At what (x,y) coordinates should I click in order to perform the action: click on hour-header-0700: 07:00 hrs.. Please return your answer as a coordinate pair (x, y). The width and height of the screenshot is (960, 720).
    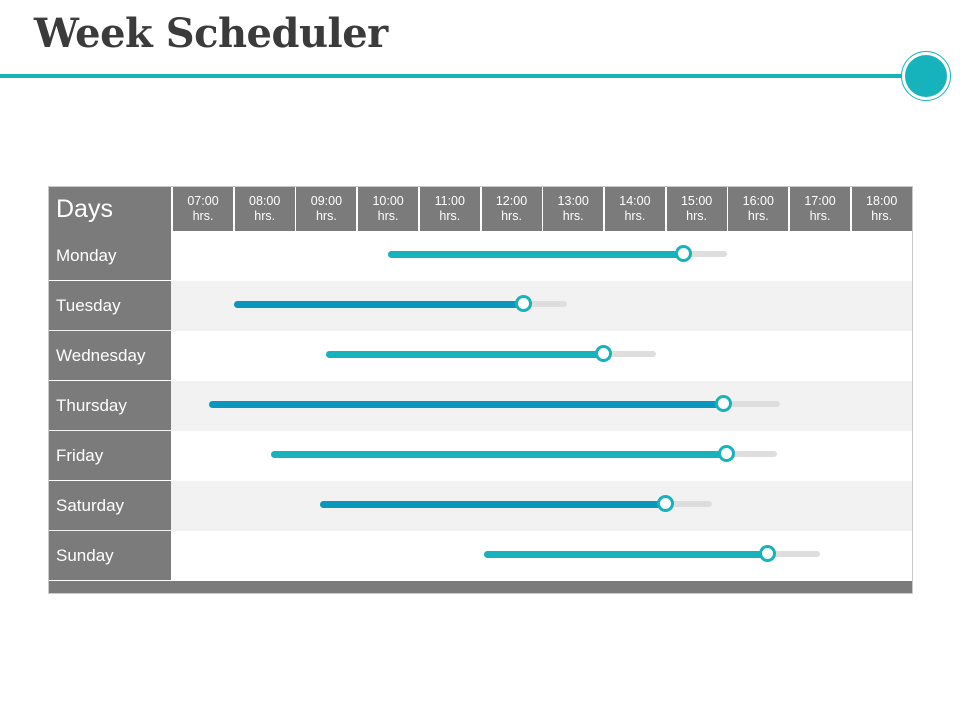
    Looking at the image, I should click on (203, 209).